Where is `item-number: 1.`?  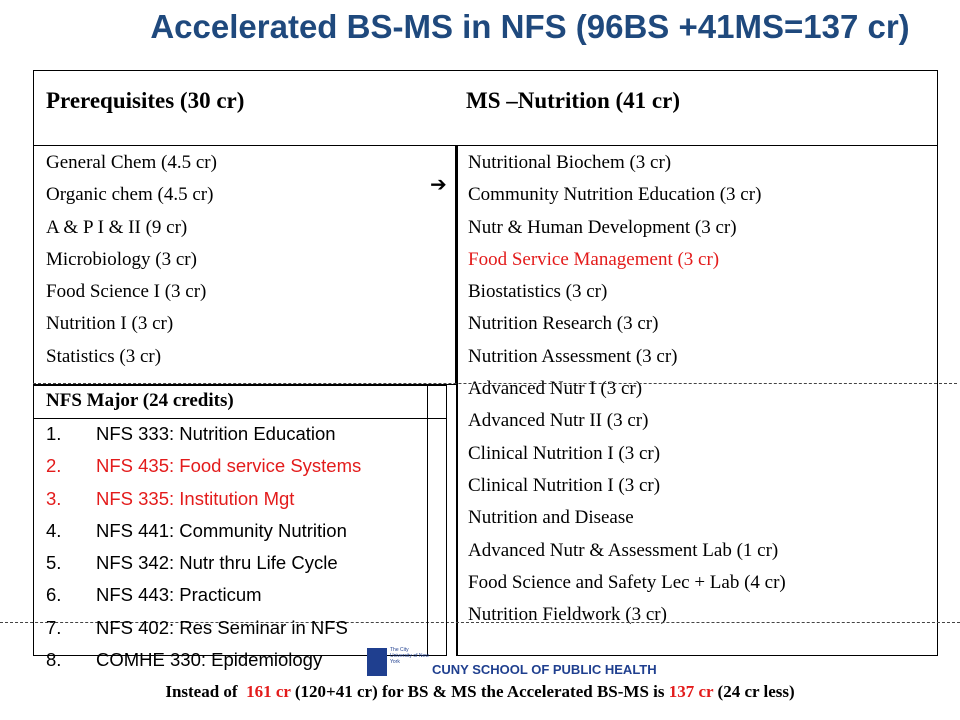
item-number: 1. is located at coordinates (54, 433).